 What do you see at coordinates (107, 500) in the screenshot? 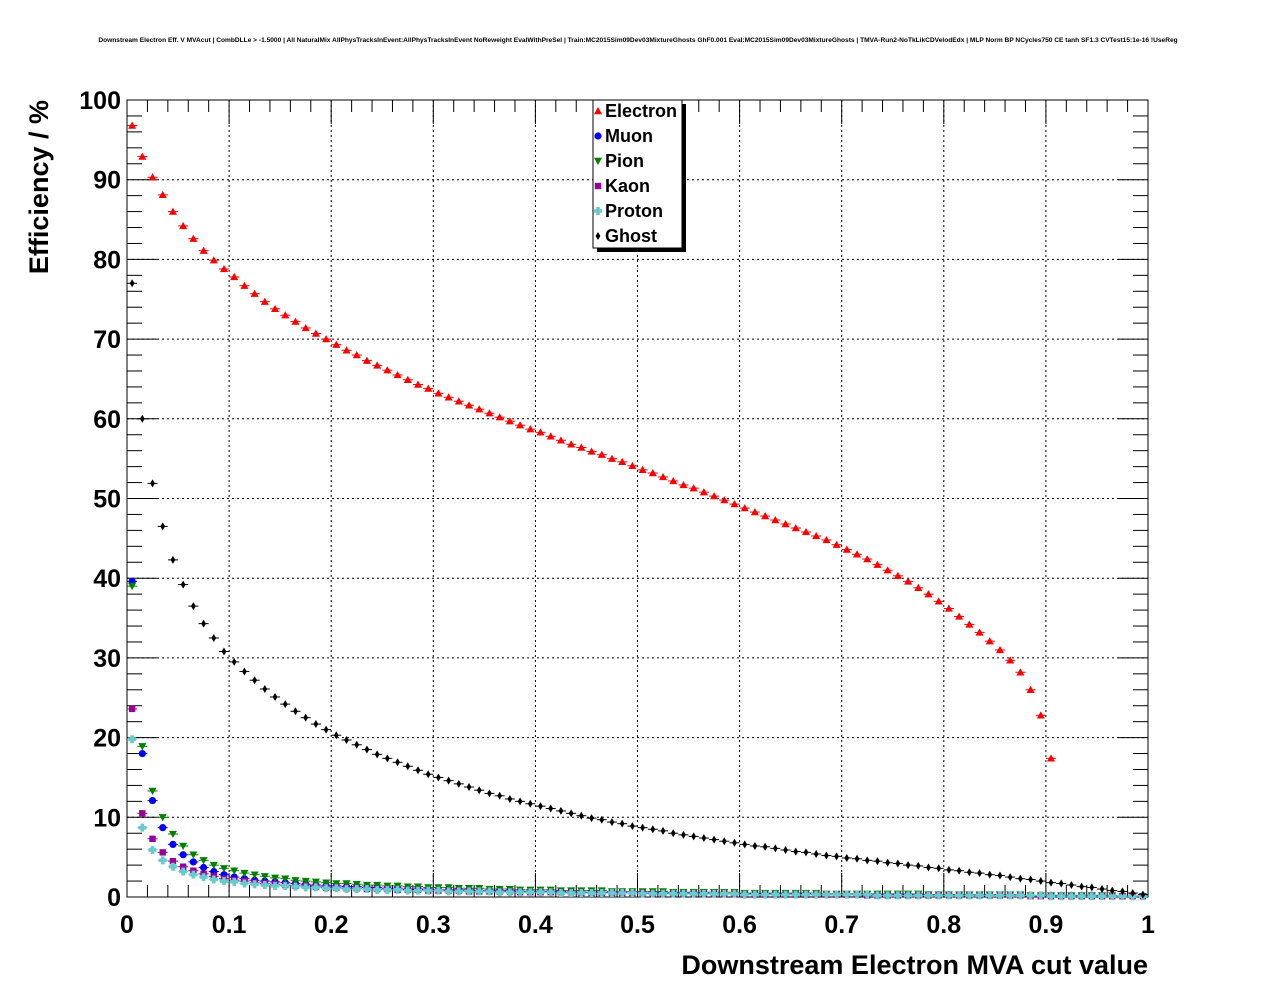
I see `y-tick-label: 50` at bounding box center [107, 500].